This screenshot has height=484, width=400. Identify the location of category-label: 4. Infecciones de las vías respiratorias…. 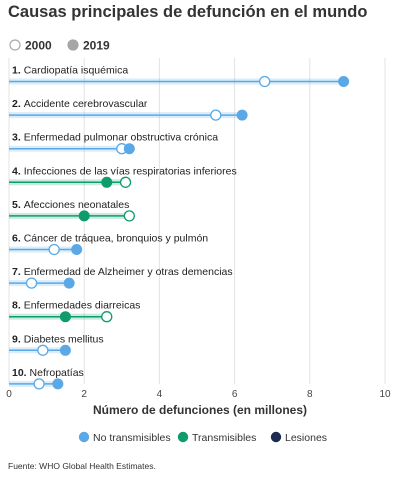
(124, 171).